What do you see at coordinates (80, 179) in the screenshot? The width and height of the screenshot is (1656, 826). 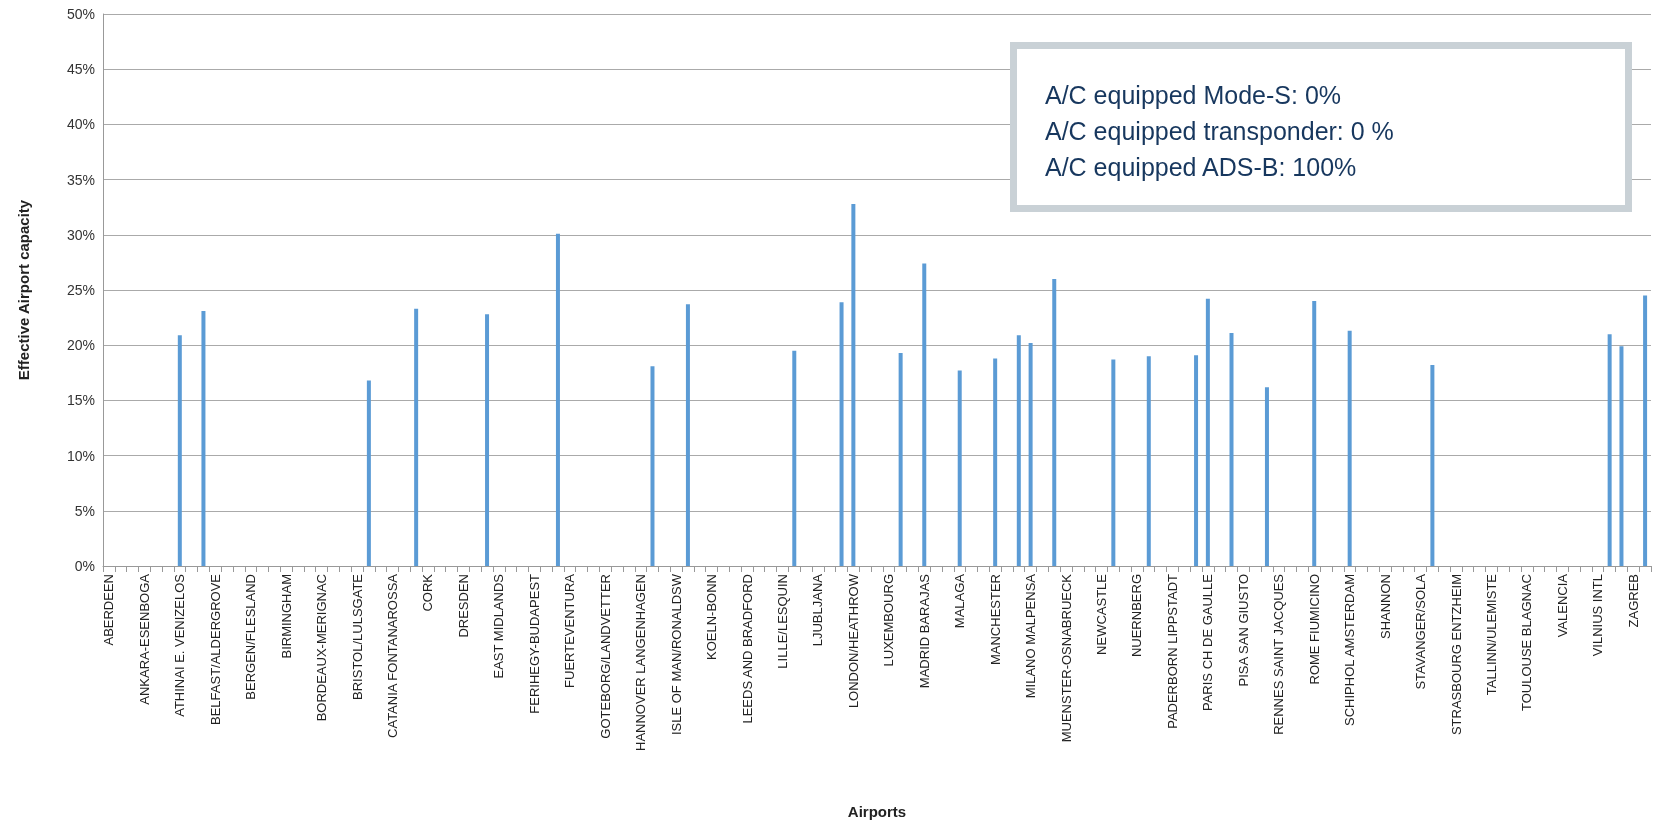 I see `y-tick-label: 35%` at bounding box center [80, 179].